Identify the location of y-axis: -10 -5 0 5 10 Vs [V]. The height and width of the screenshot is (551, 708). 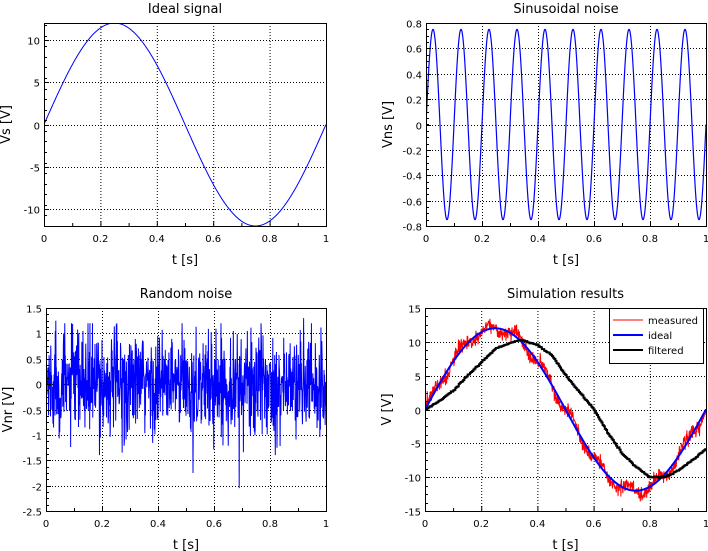
(24, 121).